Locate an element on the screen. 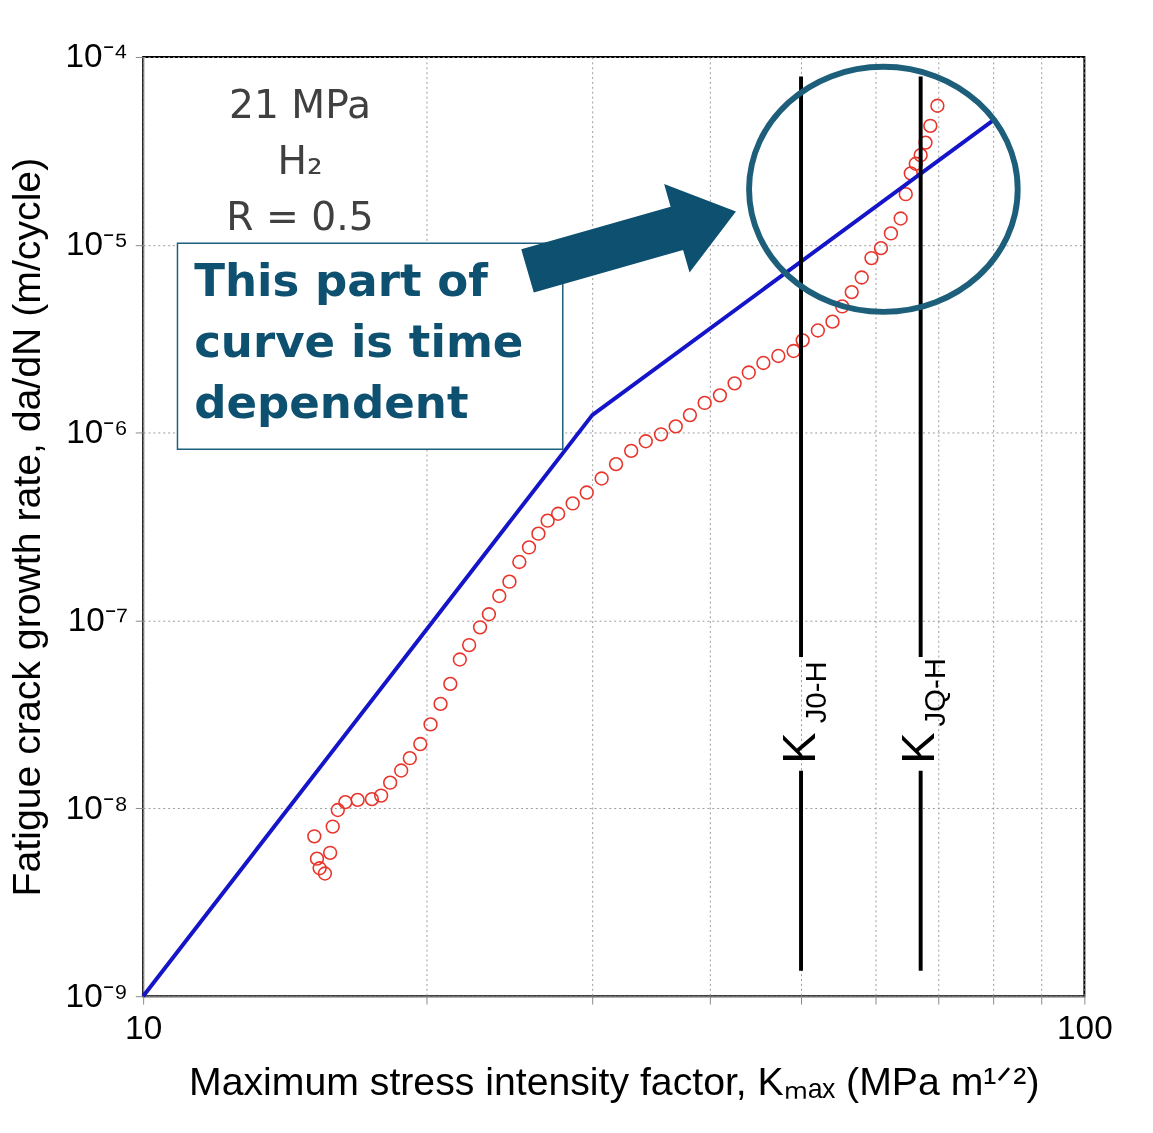 Image resolution: width=1153 pixels, height=1133 pixels. x-tick-label: 100 is located at coordinates (1085, 1027).